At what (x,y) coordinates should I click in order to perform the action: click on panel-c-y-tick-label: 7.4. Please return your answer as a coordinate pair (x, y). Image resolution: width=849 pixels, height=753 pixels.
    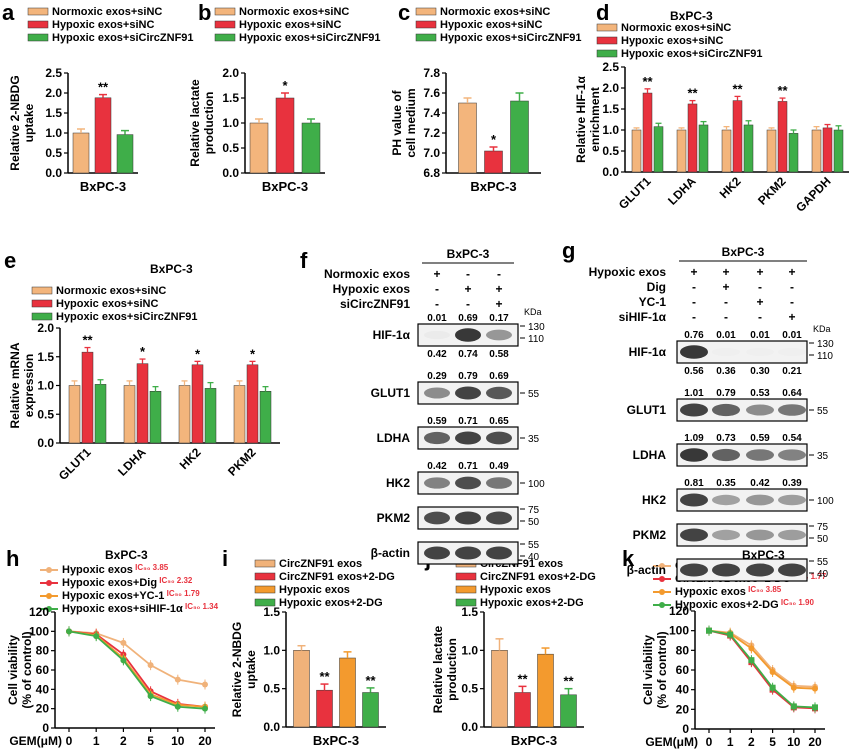
    Looking at the image, I should click on (431, 113).